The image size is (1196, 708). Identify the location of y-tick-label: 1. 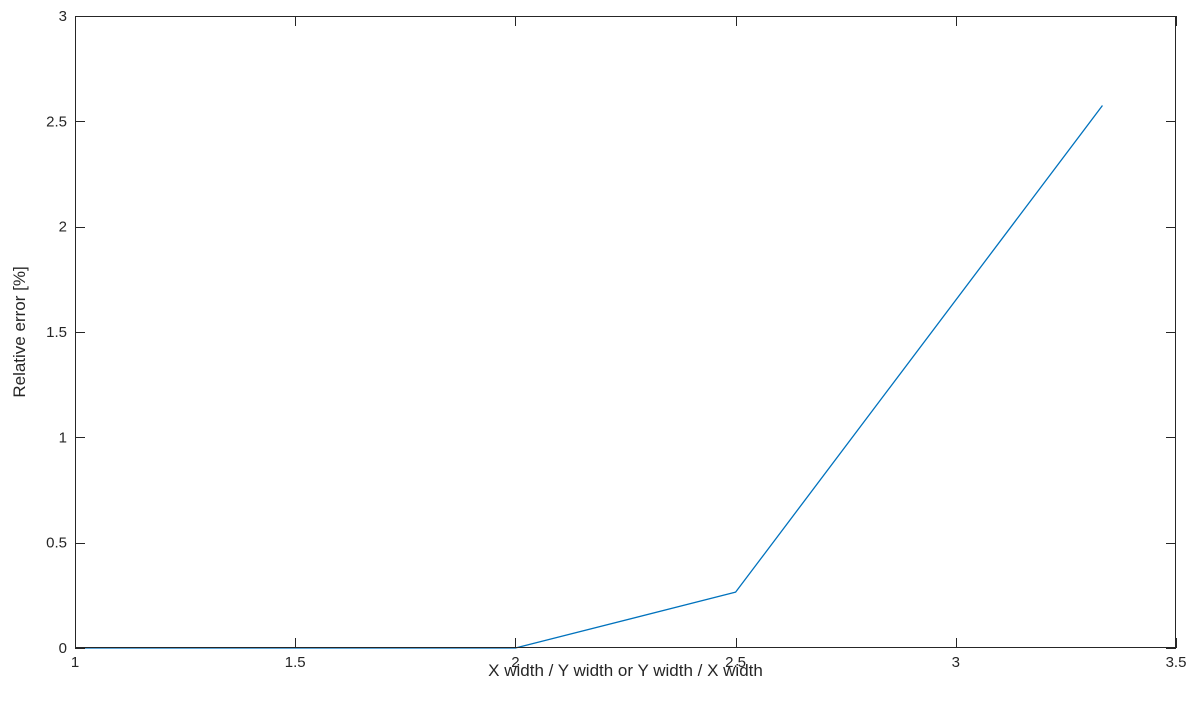
(63, 437).